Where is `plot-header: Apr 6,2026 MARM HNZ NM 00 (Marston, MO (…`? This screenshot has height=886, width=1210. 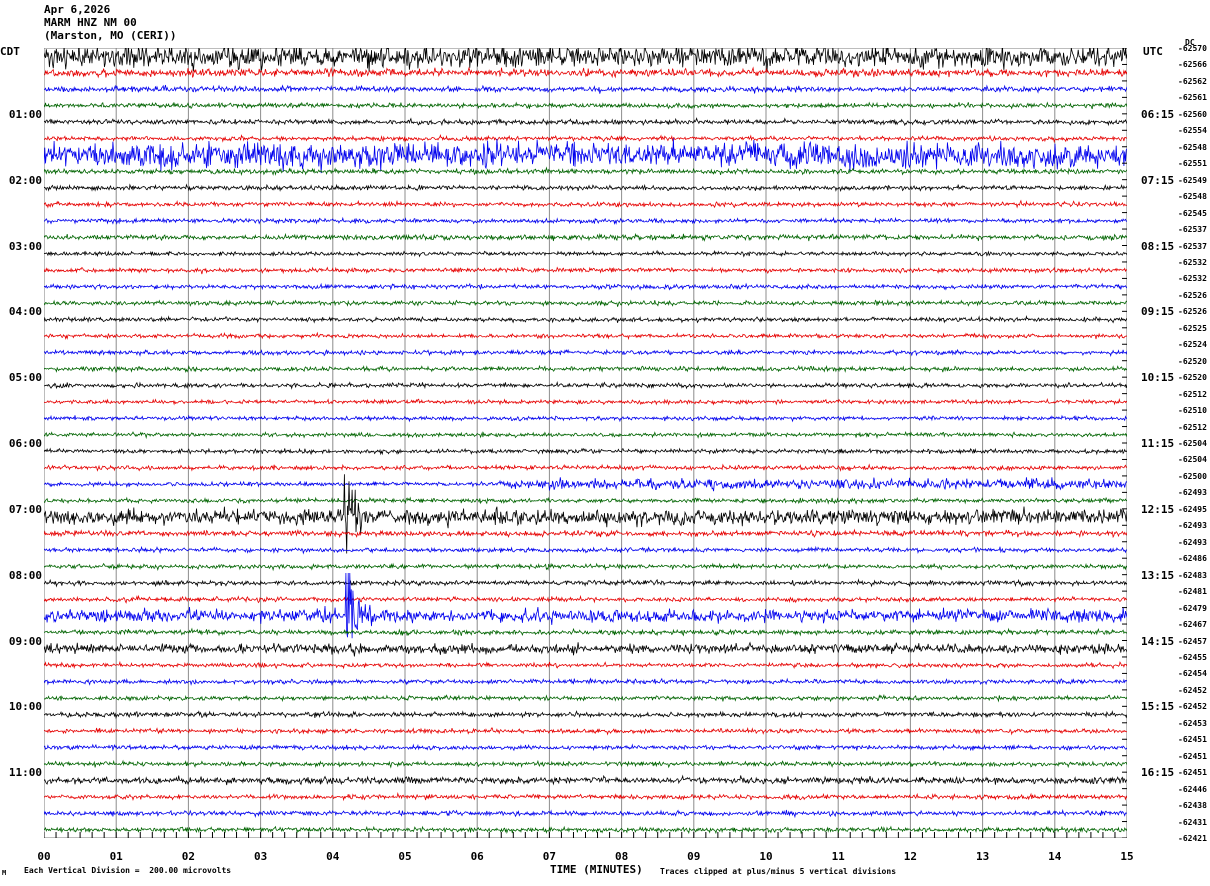
plot-header: Apr 6,2026 MARM HNZ NM 00 (Marston, MO (… is located at coordinates (110, 22).